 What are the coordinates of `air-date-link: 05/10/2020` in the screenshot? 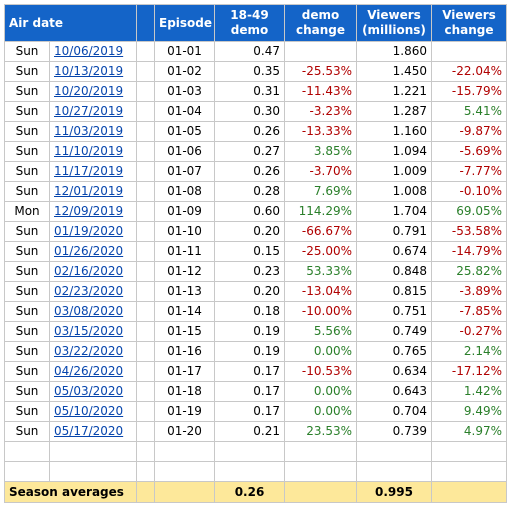 It's located at (89, 411).